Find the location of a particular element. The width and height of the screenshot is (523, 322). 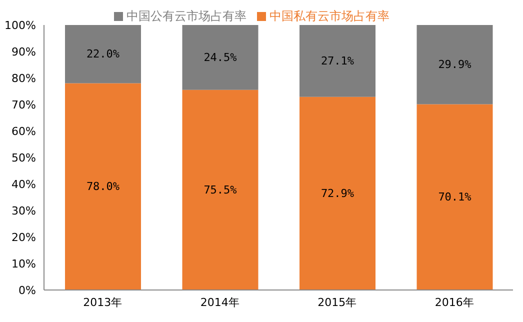

x-tick-label: 2016年 is located at coordinates (454, 302).